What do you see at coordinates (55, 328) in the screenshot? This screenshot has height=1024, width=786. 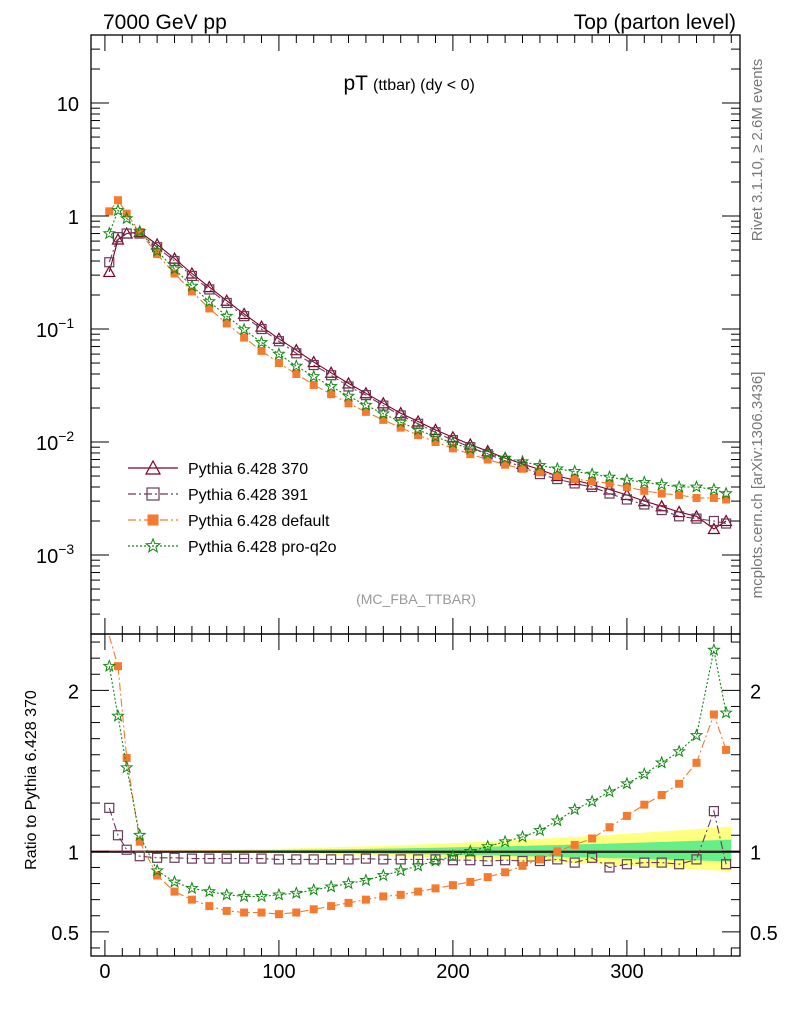 I see `top-y-tick-label: 10⁻¹` at bounding box center [55, 328].